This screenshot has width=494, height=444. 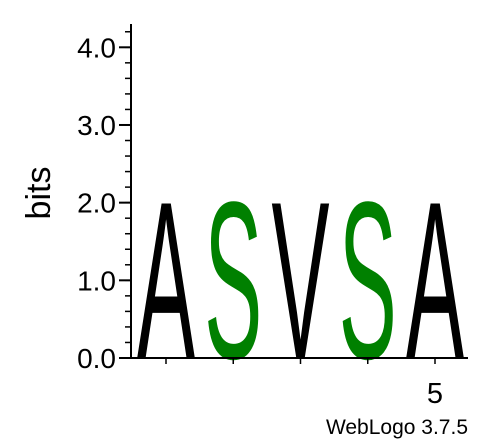 I want to click on logo-letter-S-pos-2: S, so click(x=233, y=281).